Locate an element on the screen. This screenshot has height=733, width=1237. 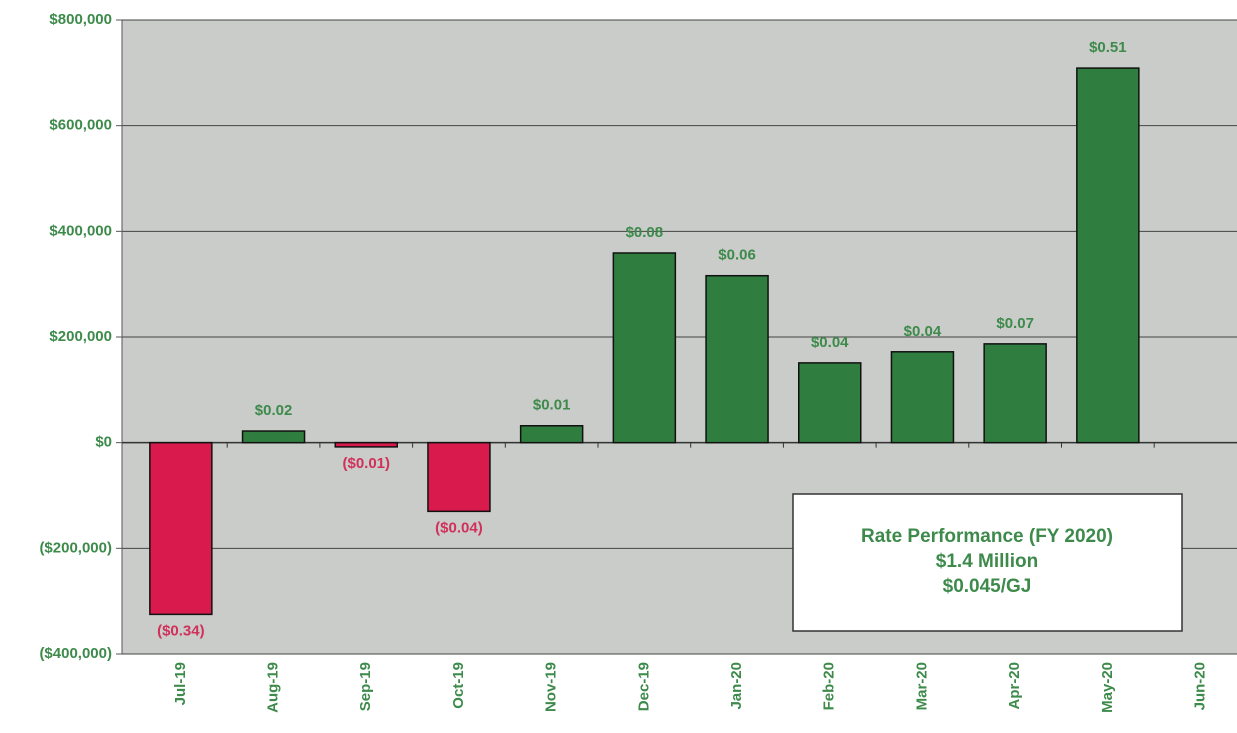
bar-label: ($0.04) is located at coordinates (459, 527).